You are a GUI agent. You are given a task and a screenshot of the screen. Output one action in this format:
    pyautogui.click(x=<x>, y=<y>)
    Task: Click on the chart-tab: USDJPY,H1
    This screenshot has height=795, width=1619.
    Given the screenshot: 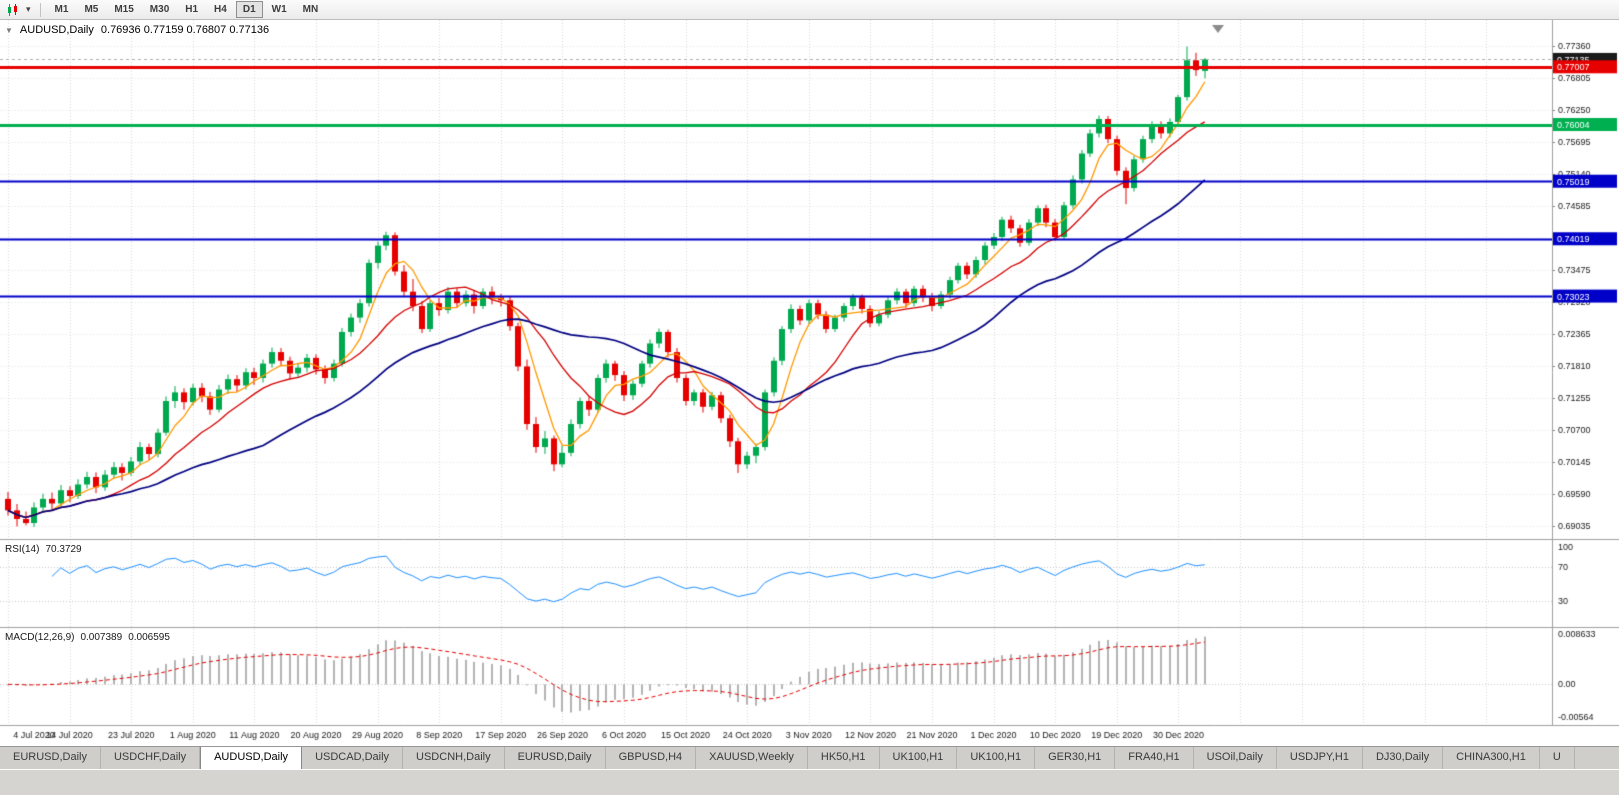 What is the action you would take?
    pyautogui.click(x=1320, y=758)
    